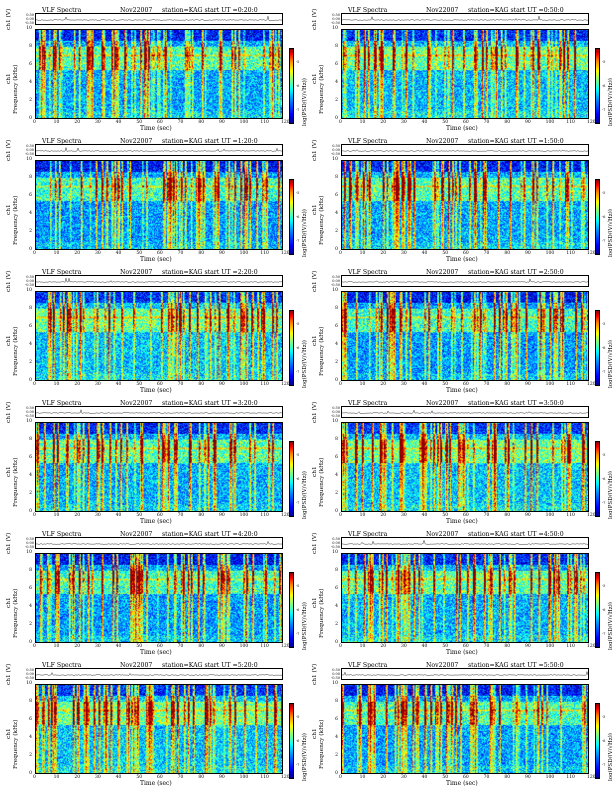  Describe the element at coordinates (465, 205) in the screenshot. I see `spectrogram-image` at that location.